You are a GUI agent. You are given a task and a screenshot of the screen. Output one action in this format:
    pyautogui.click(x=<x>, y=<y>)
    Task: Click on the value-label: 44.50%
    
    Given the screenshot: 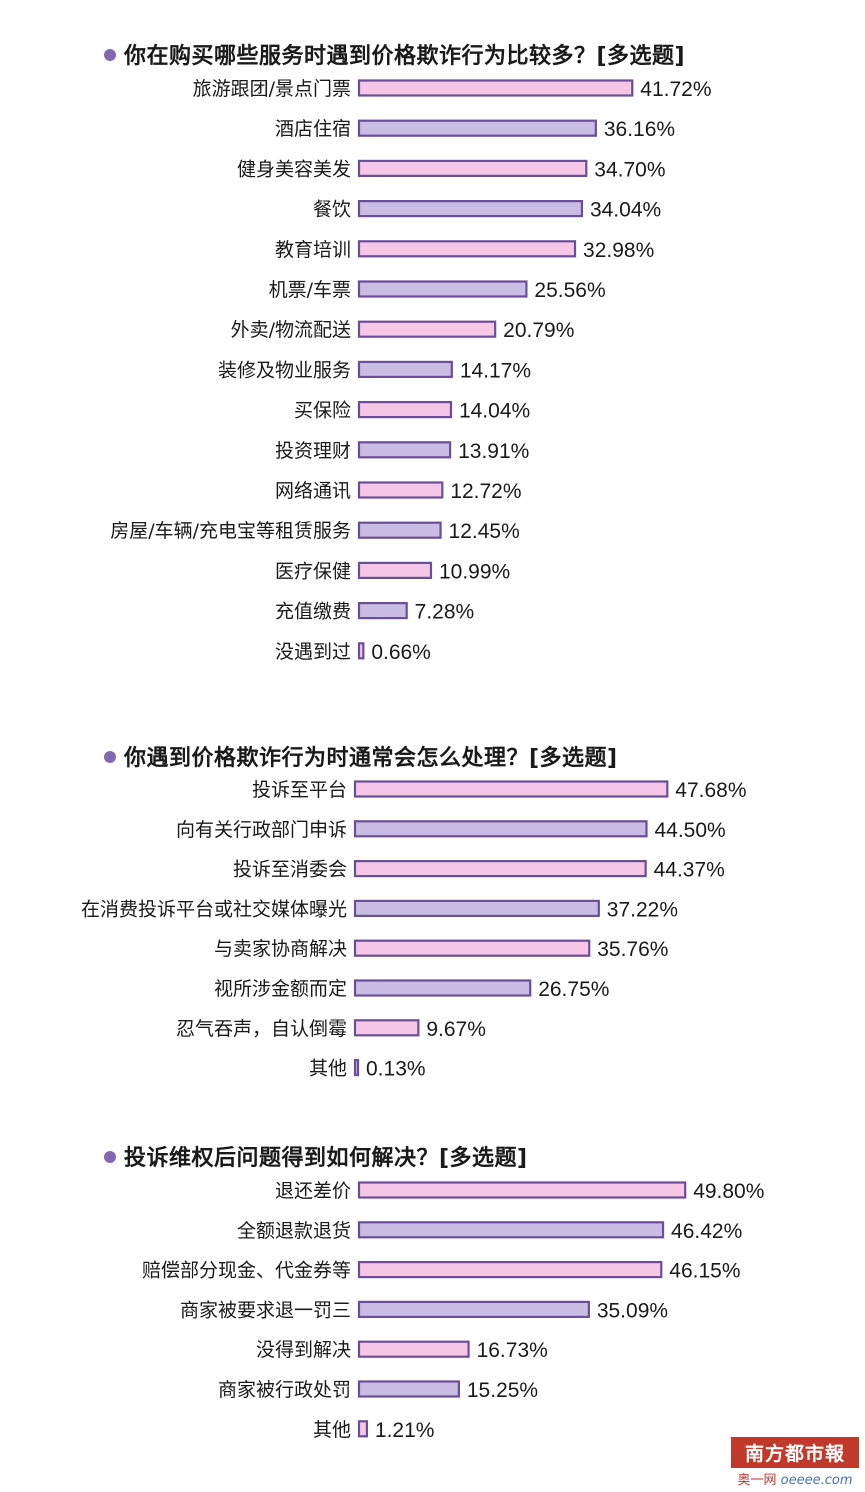 What is the action you would take?
    pyautogui.click(x=689, y=830)
    